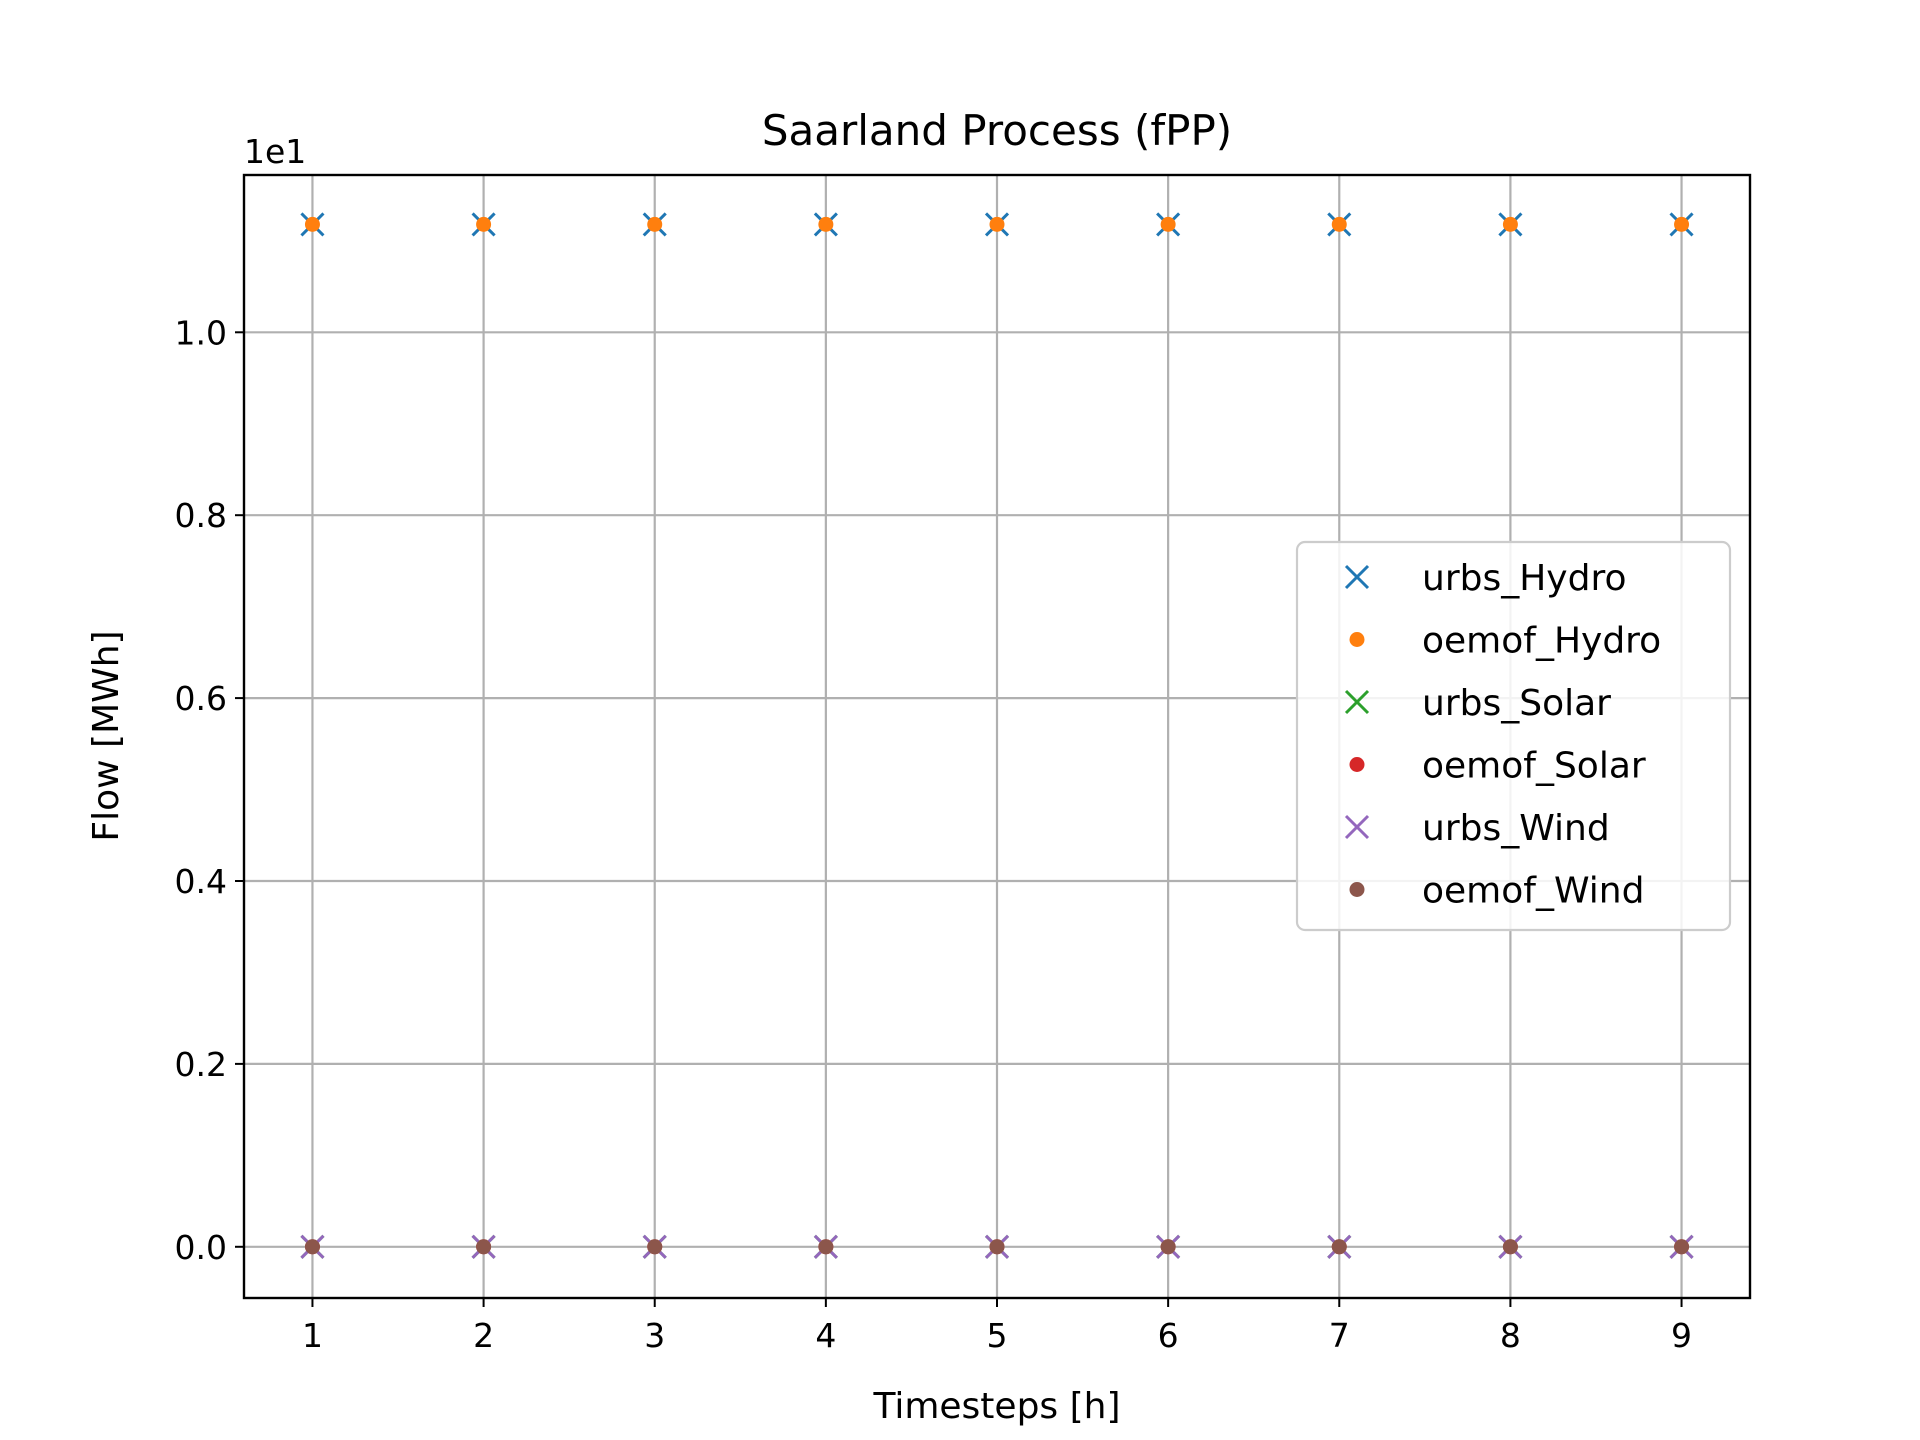 Image resolution: width=1920 pixels, height=1440 pixels. What do you see at coordinates (312, 1335) in the screenshot?
I see `x-tick-label: 1` at bounding box center [312, 1335].